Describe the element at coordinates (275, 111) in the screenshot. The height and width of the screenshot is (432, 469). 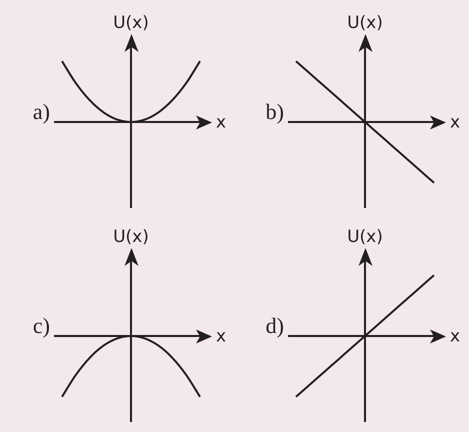
I see `text: b)` at that location.